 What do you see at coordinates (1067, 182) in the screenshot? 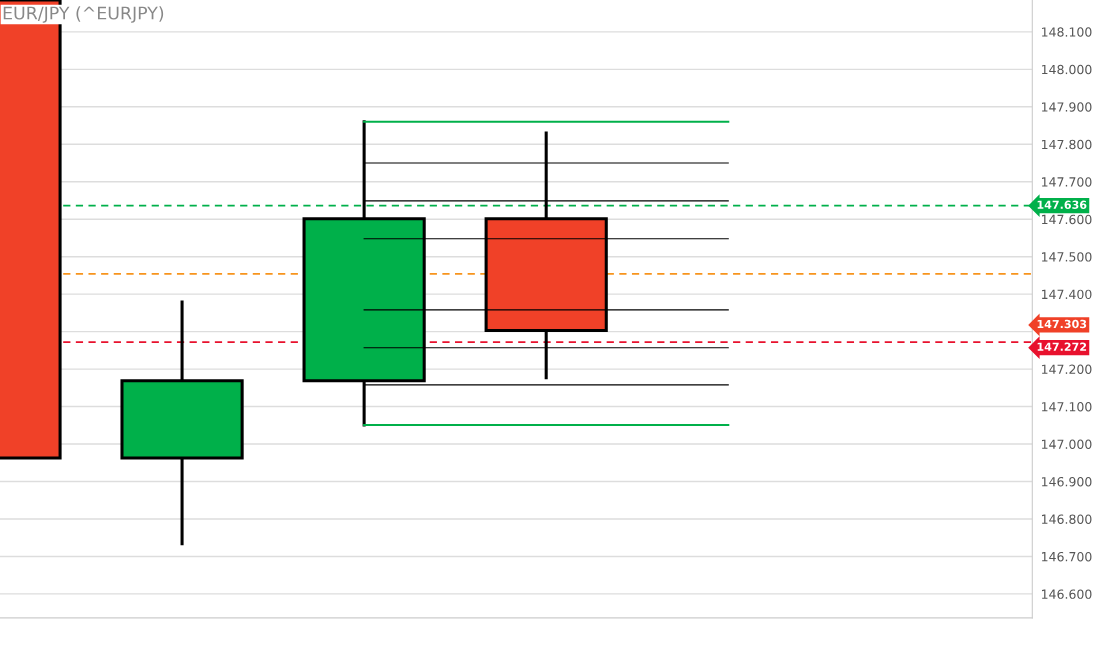
I see `y-tick-label: 147.700` at bounding box center [1067, 182].